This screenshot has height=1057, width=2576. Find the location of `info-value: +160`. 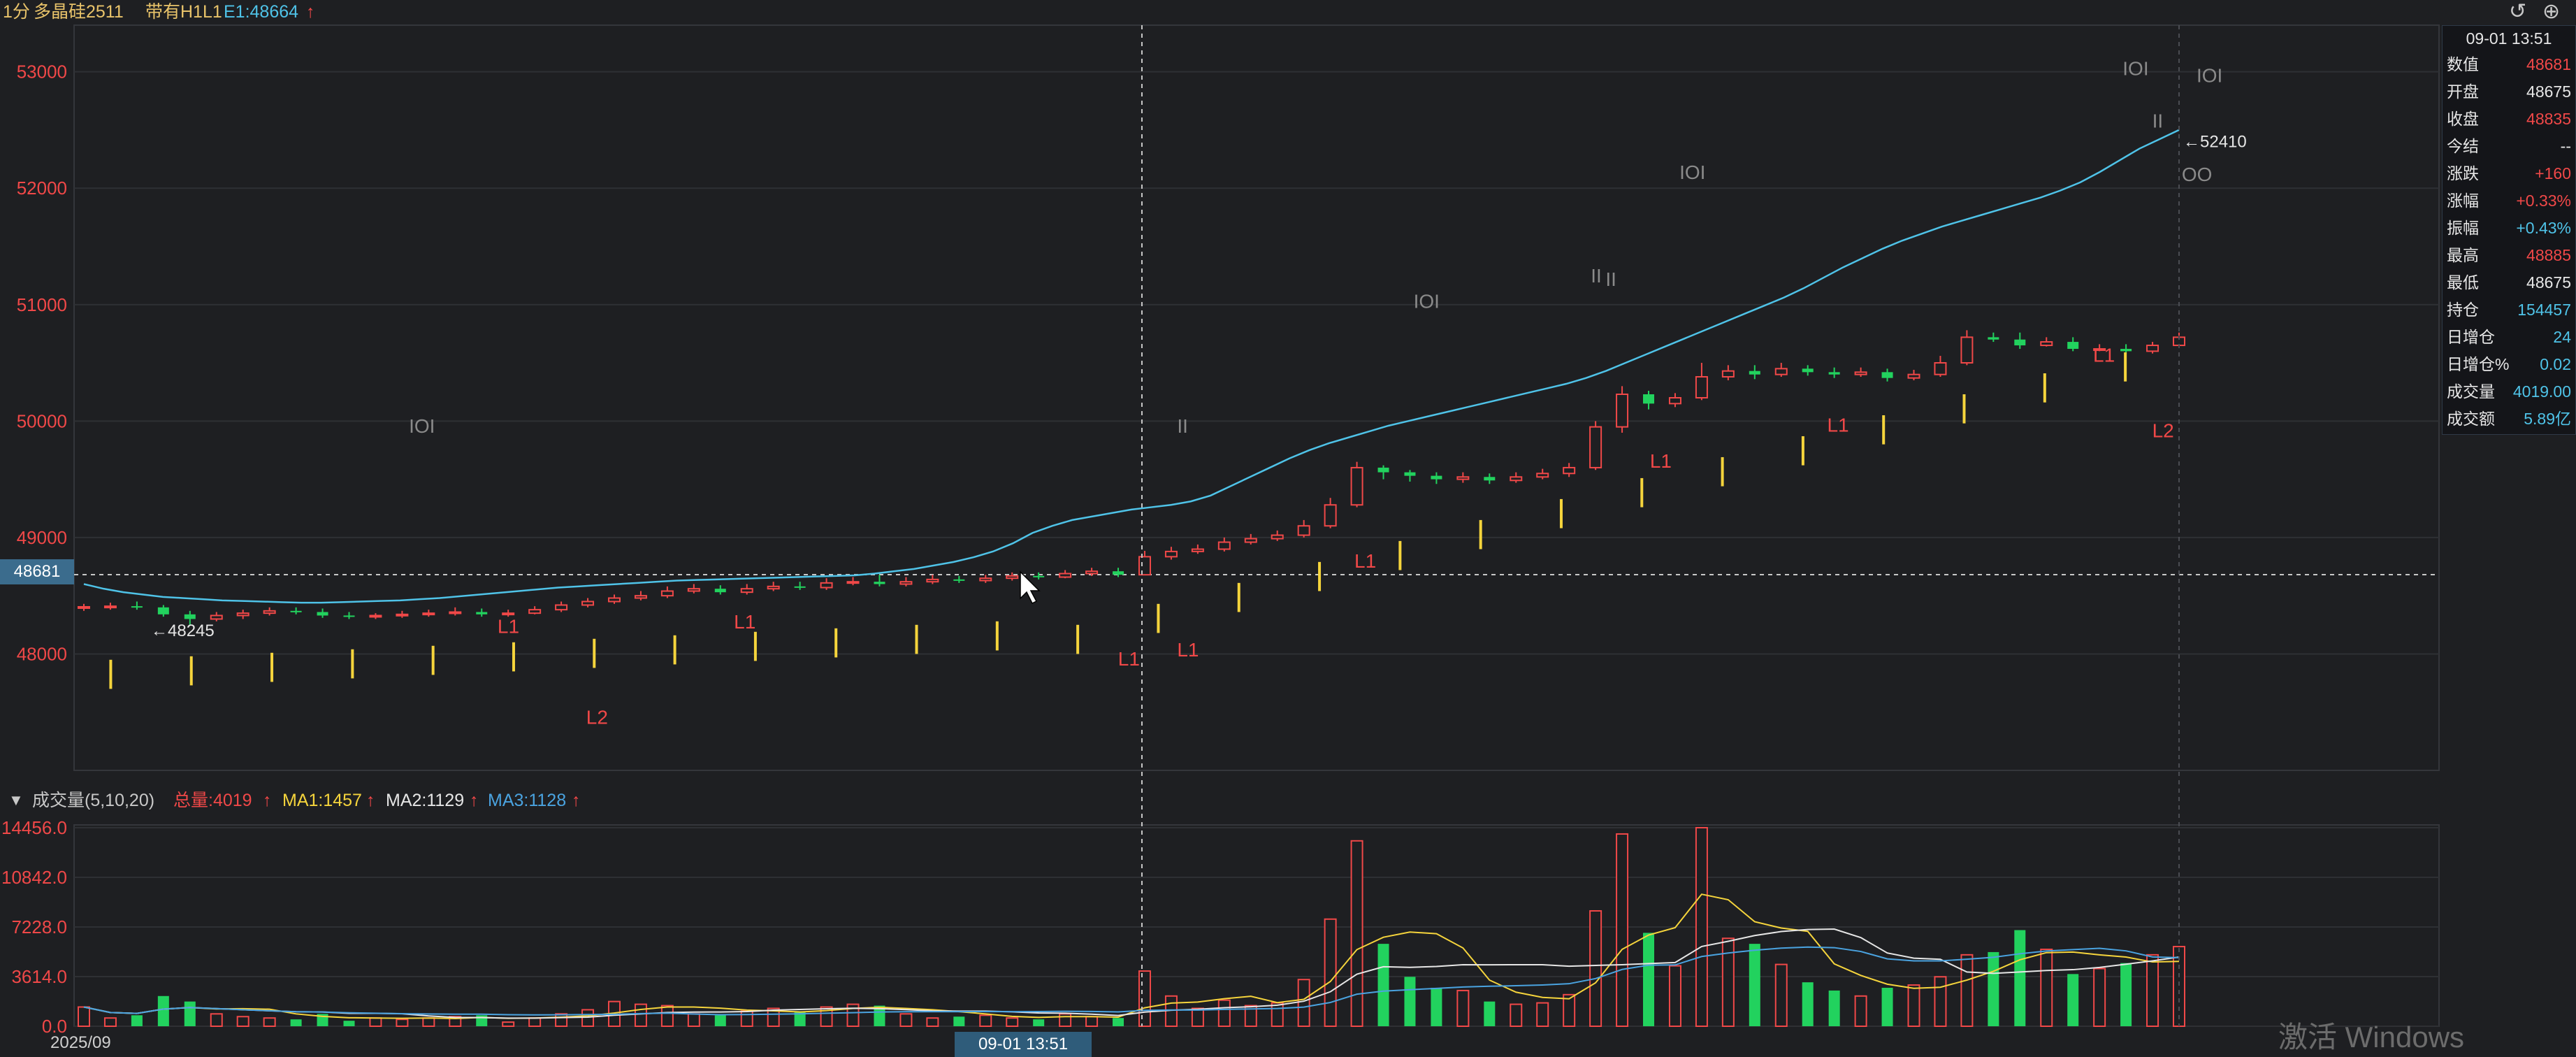

info-value: +160 is located at coordinates (2553, 173).